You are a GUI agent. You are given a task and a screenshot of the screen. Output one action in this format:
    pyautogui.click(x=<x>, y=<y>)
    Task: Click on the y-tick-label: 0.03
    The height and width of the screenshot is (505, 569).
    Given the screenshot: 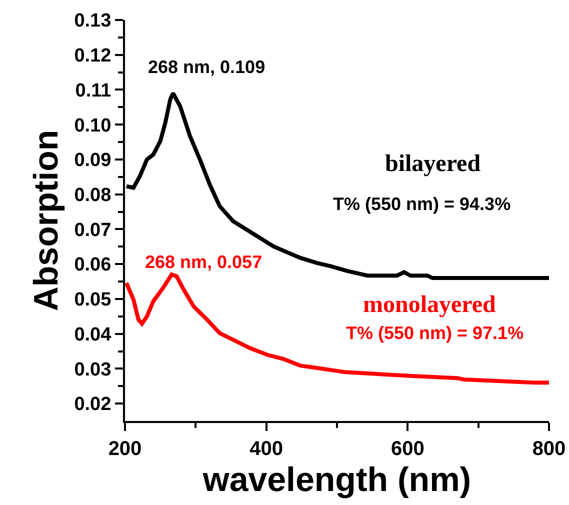 What is the action you would take?
    pyautogui.click(x=93, y=369)
    